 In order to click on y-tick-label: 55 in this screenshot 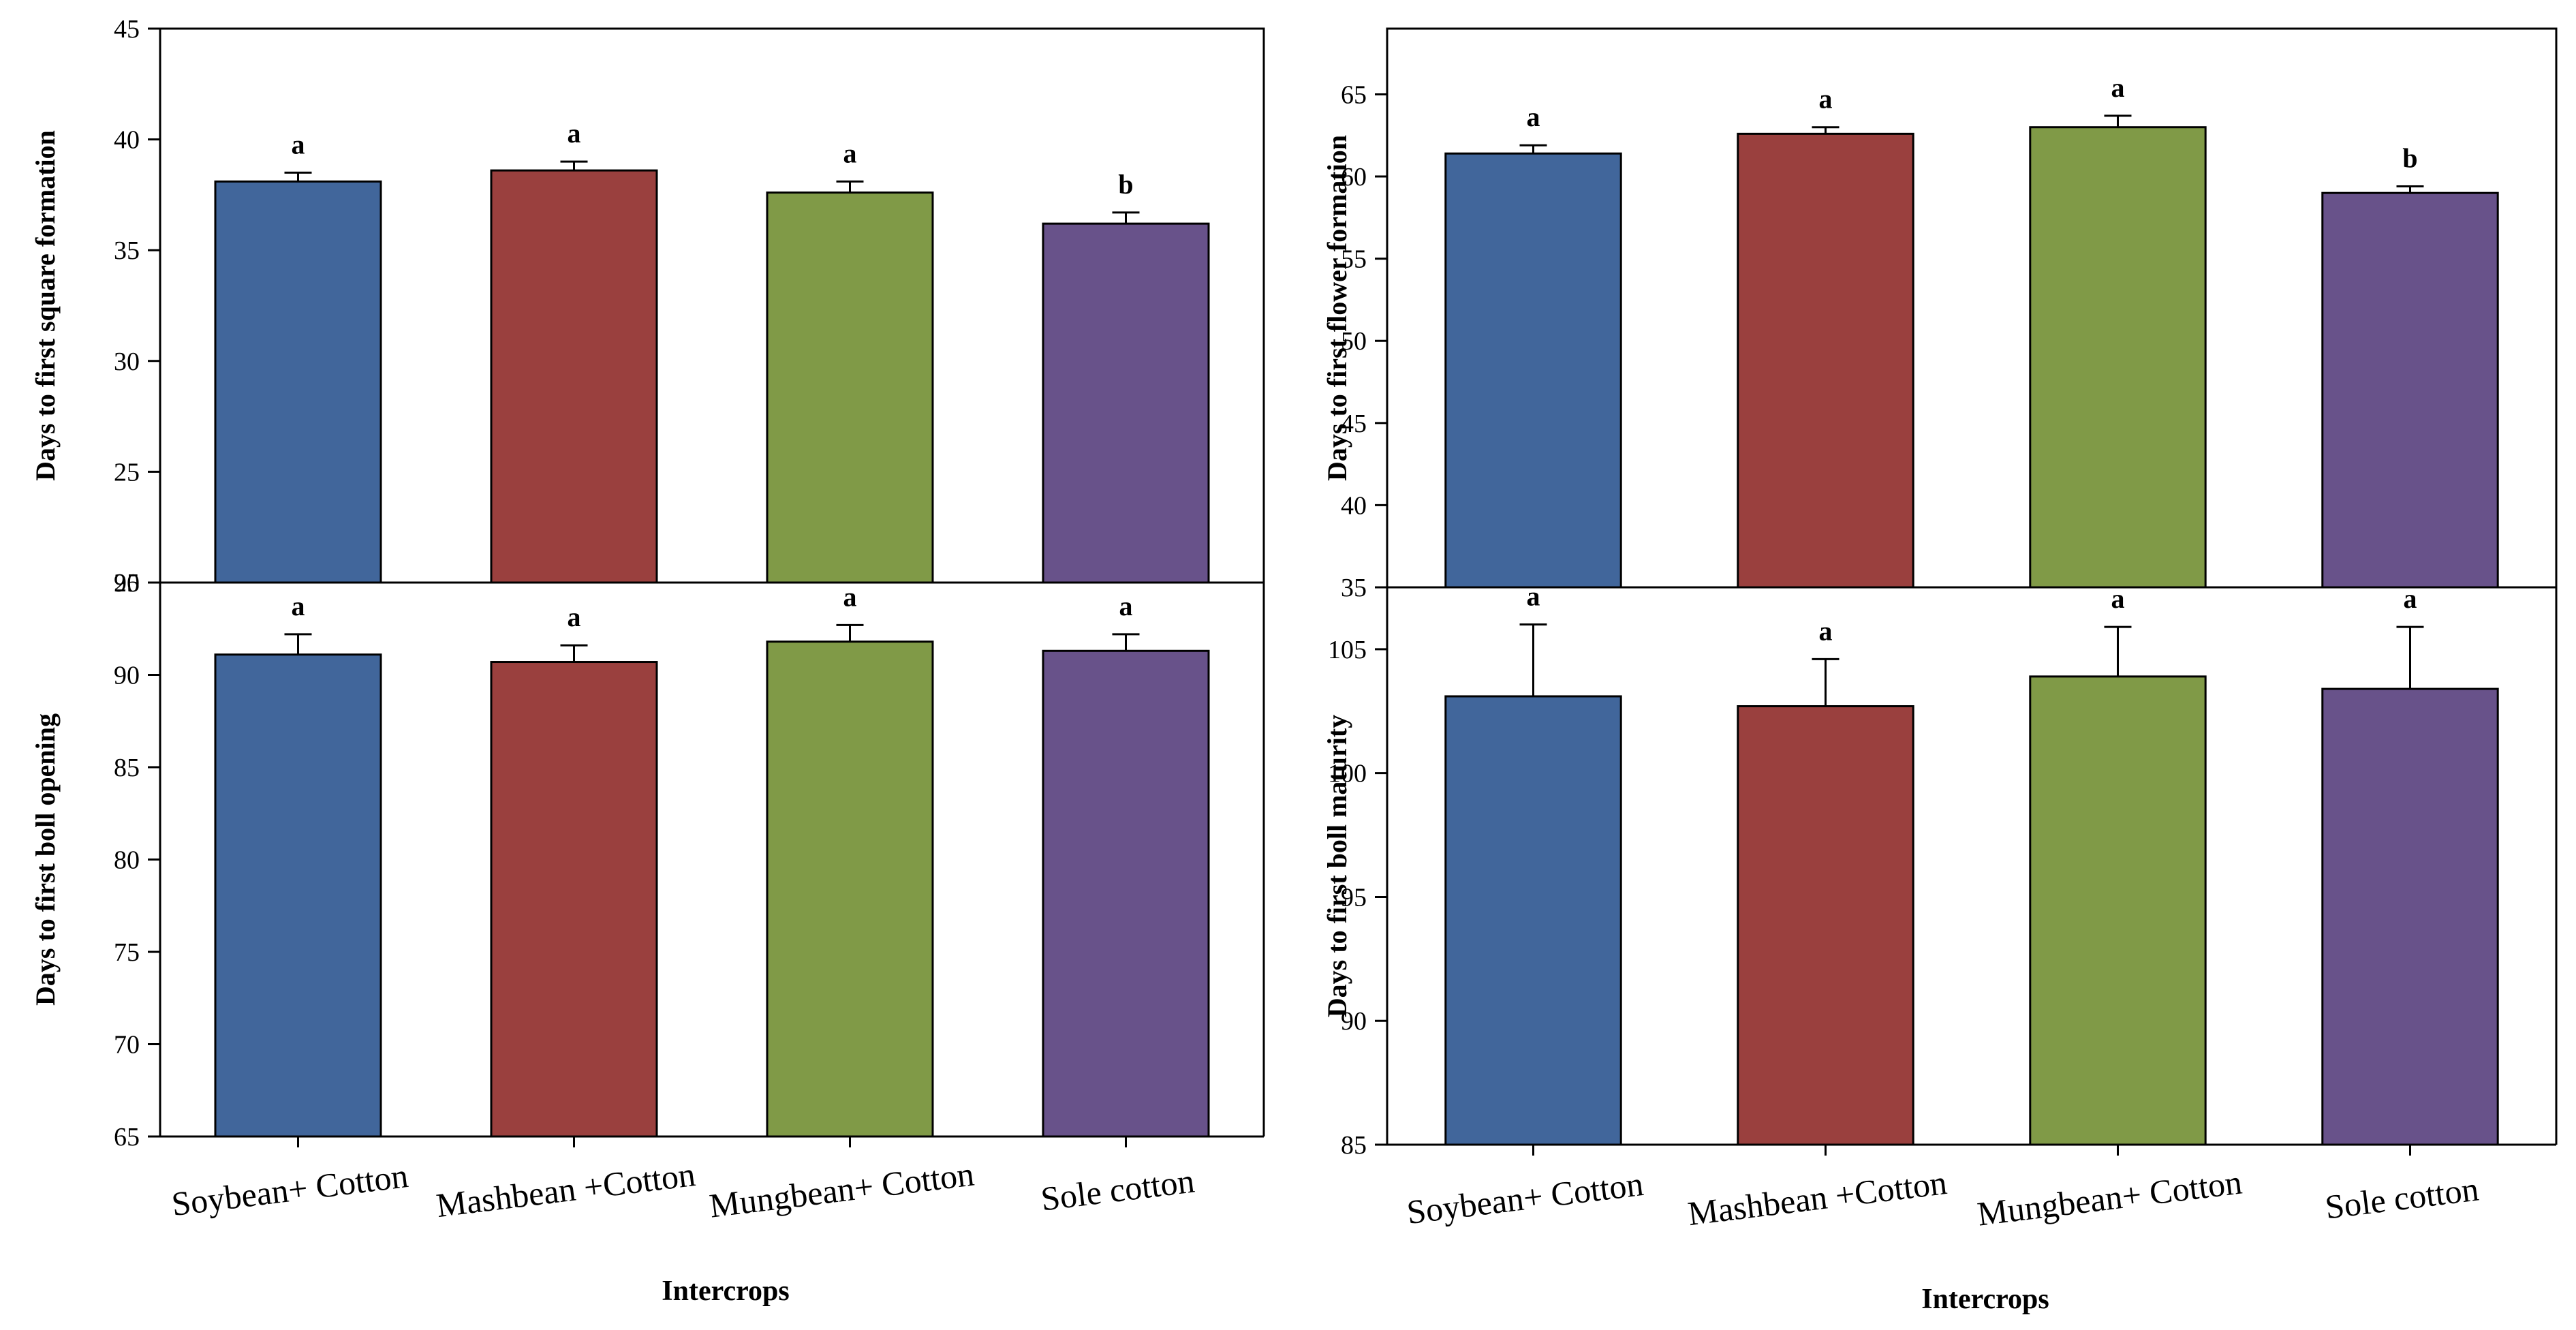, I will do `click(1354, 259)`.